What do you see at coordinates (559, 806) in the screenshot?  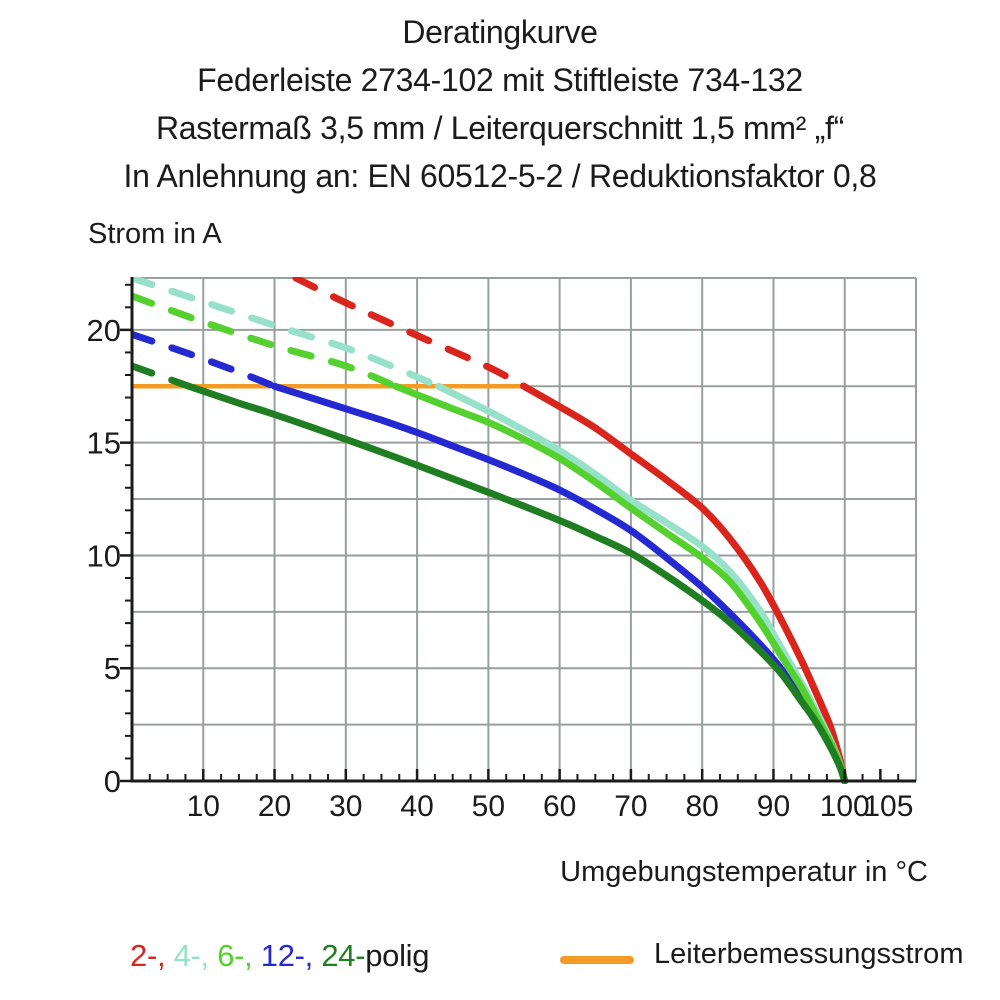 I see `x-tick-label: 60` at bounding box center [559, 806].